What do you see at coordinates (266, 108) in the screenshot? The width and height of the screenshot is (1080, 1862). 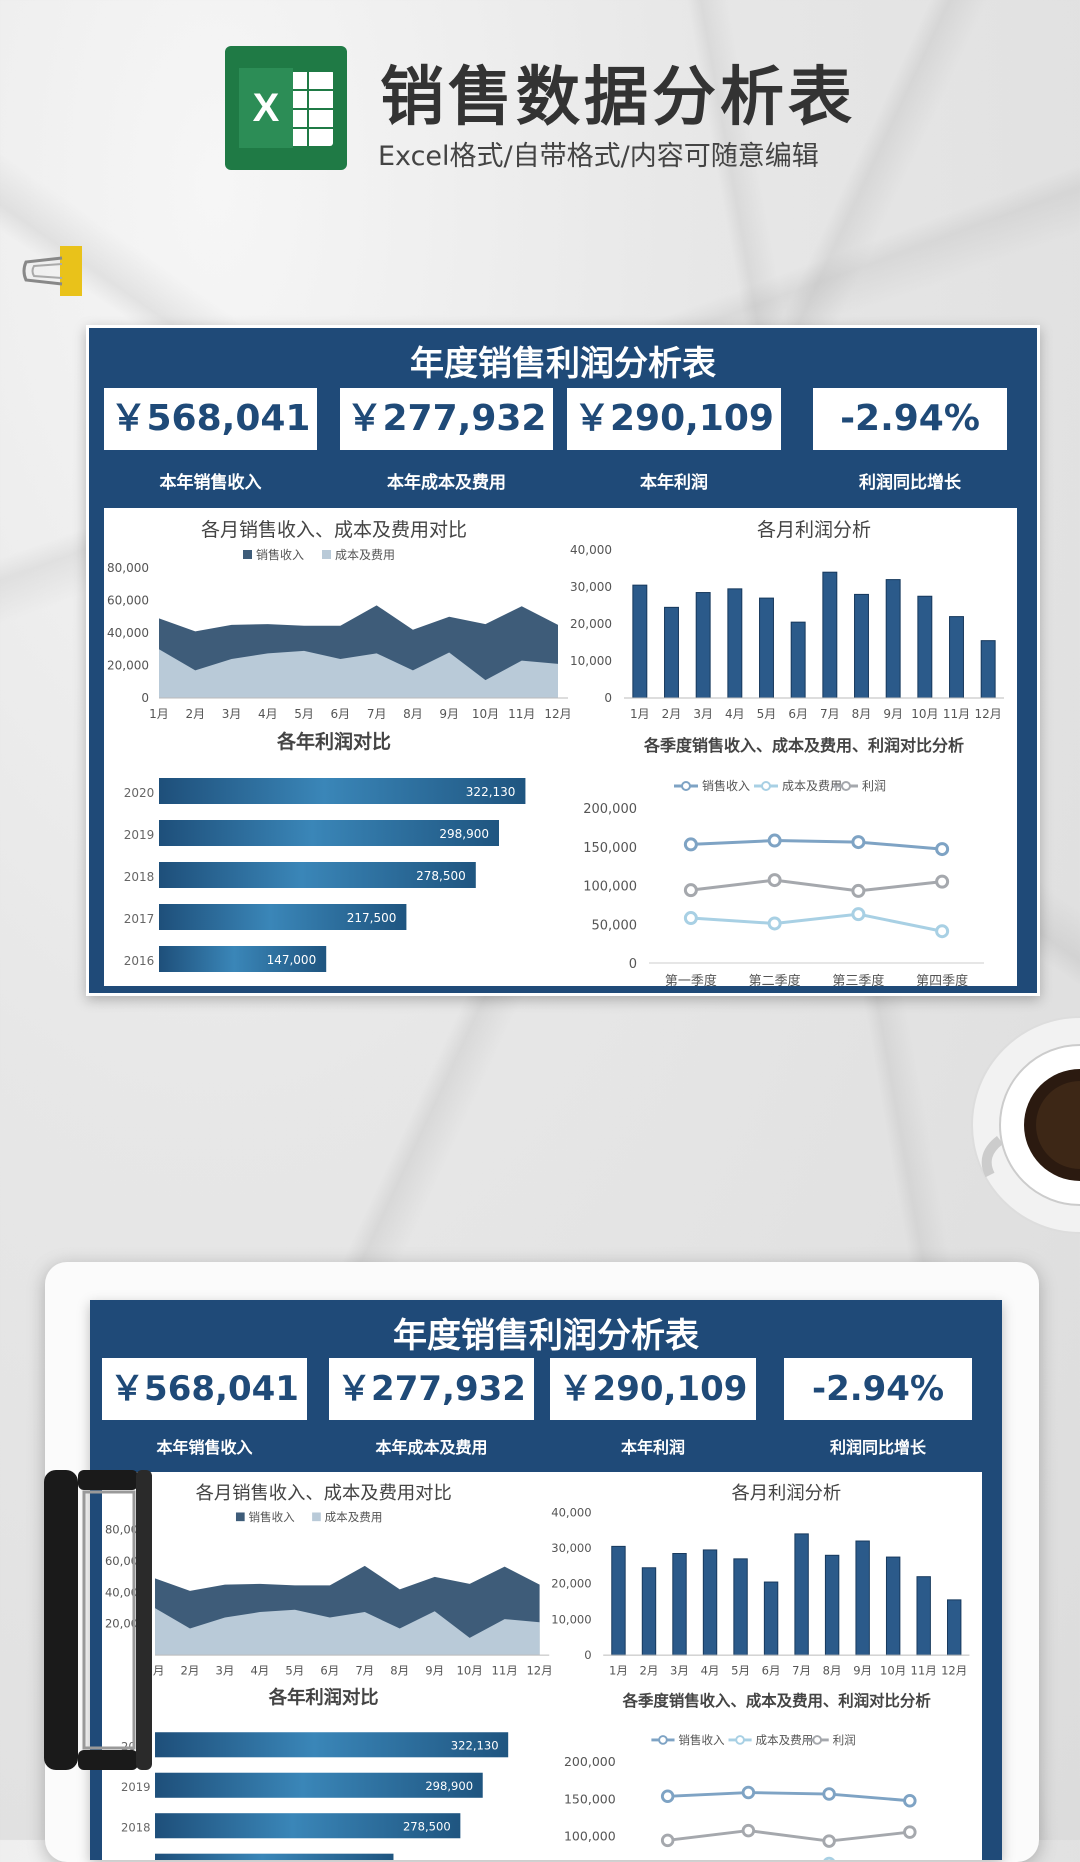 I see `excel-logo-letter: X` at bounding box center [266, 108].